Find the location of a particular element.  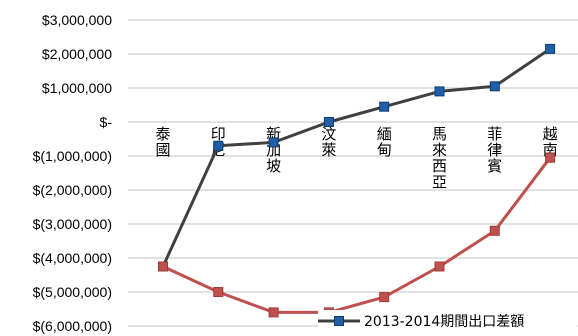

x-category-label: 新加坡 is located at coordinates (273, 150).